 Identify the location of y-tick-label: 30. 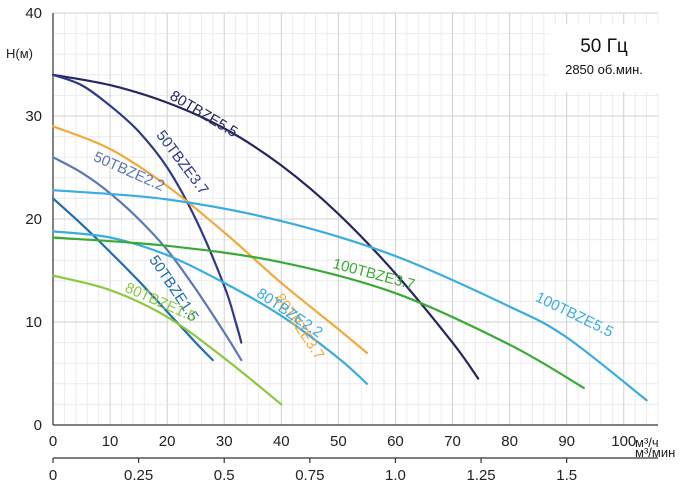
(33, 116).